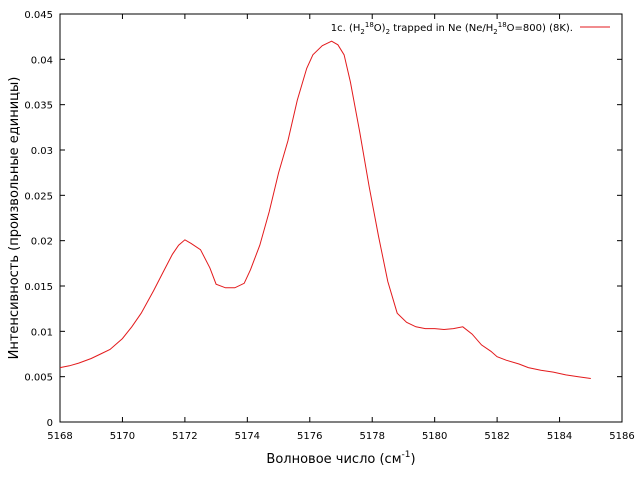  What do you see at coordinates (496, 436) in the screenshot?
I see `x-tick-label: 5182` at bounding box center [496, 436].